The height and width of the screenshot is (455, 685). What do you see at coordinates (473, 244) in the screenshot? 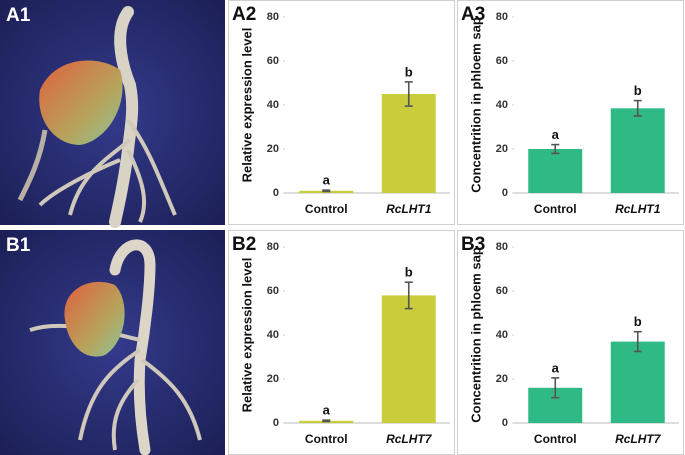
I see `panel-label: B3` at bounding box center [473, 244].